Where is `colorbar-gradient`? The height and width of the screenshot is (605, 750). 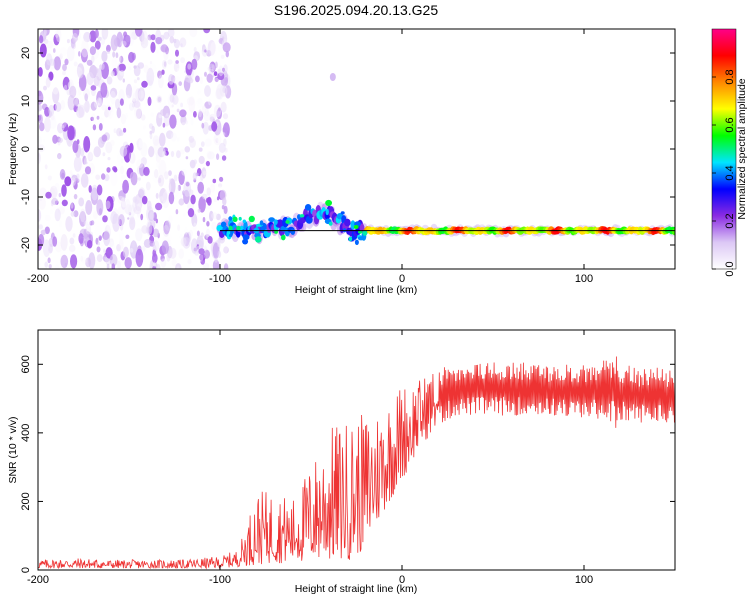 colorbar-gradient is located at coordinates (724, 149).